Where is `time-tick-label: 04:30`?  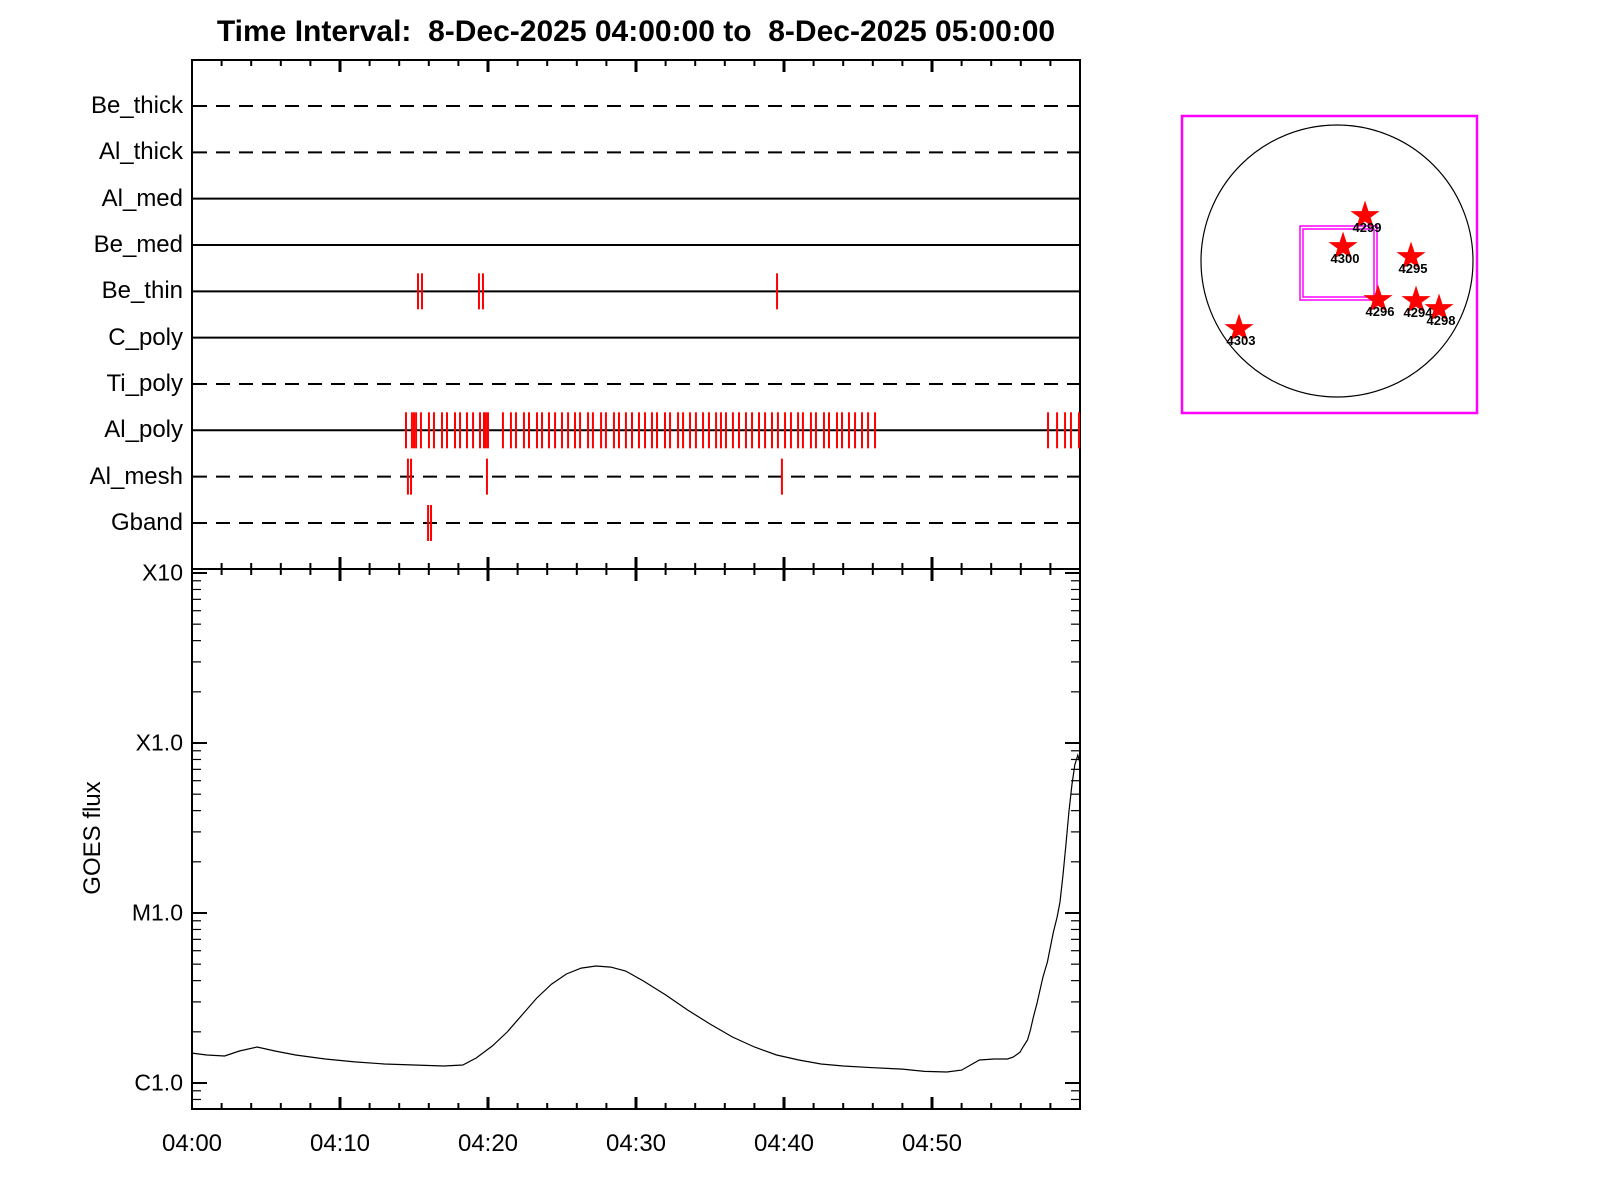 time-tick-label: 04:30 is located at coordinates (636, 1143).